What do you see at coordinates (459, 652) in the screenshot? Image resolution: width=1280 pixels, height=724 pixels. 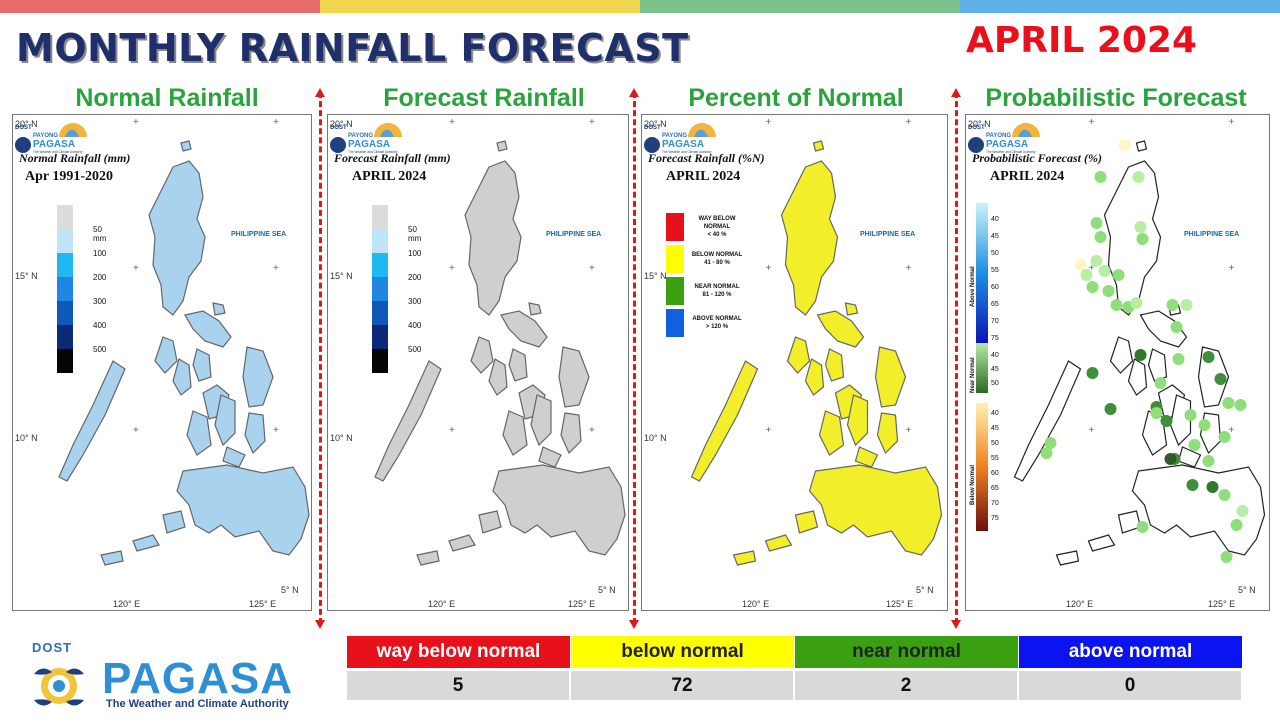 I see `summary-header-way-below: way below normal` at bounding box center [459, 652].